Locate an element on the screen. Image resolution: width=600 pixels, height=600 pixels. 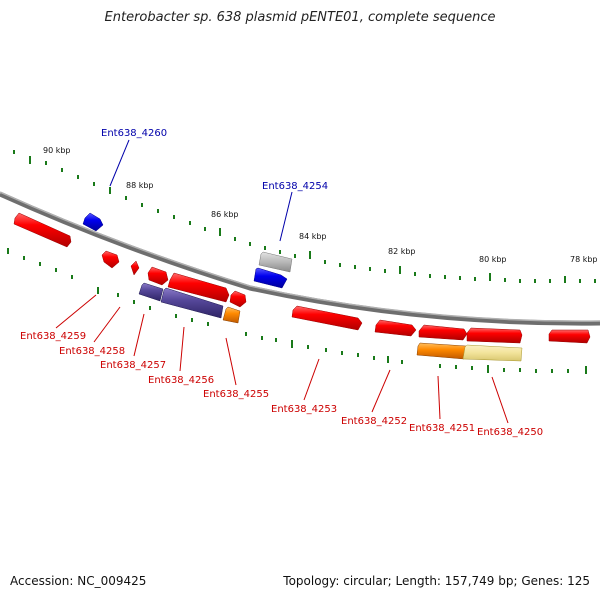
gene-label-4259: Ent638_4259 is located at coordinates (53, 336).